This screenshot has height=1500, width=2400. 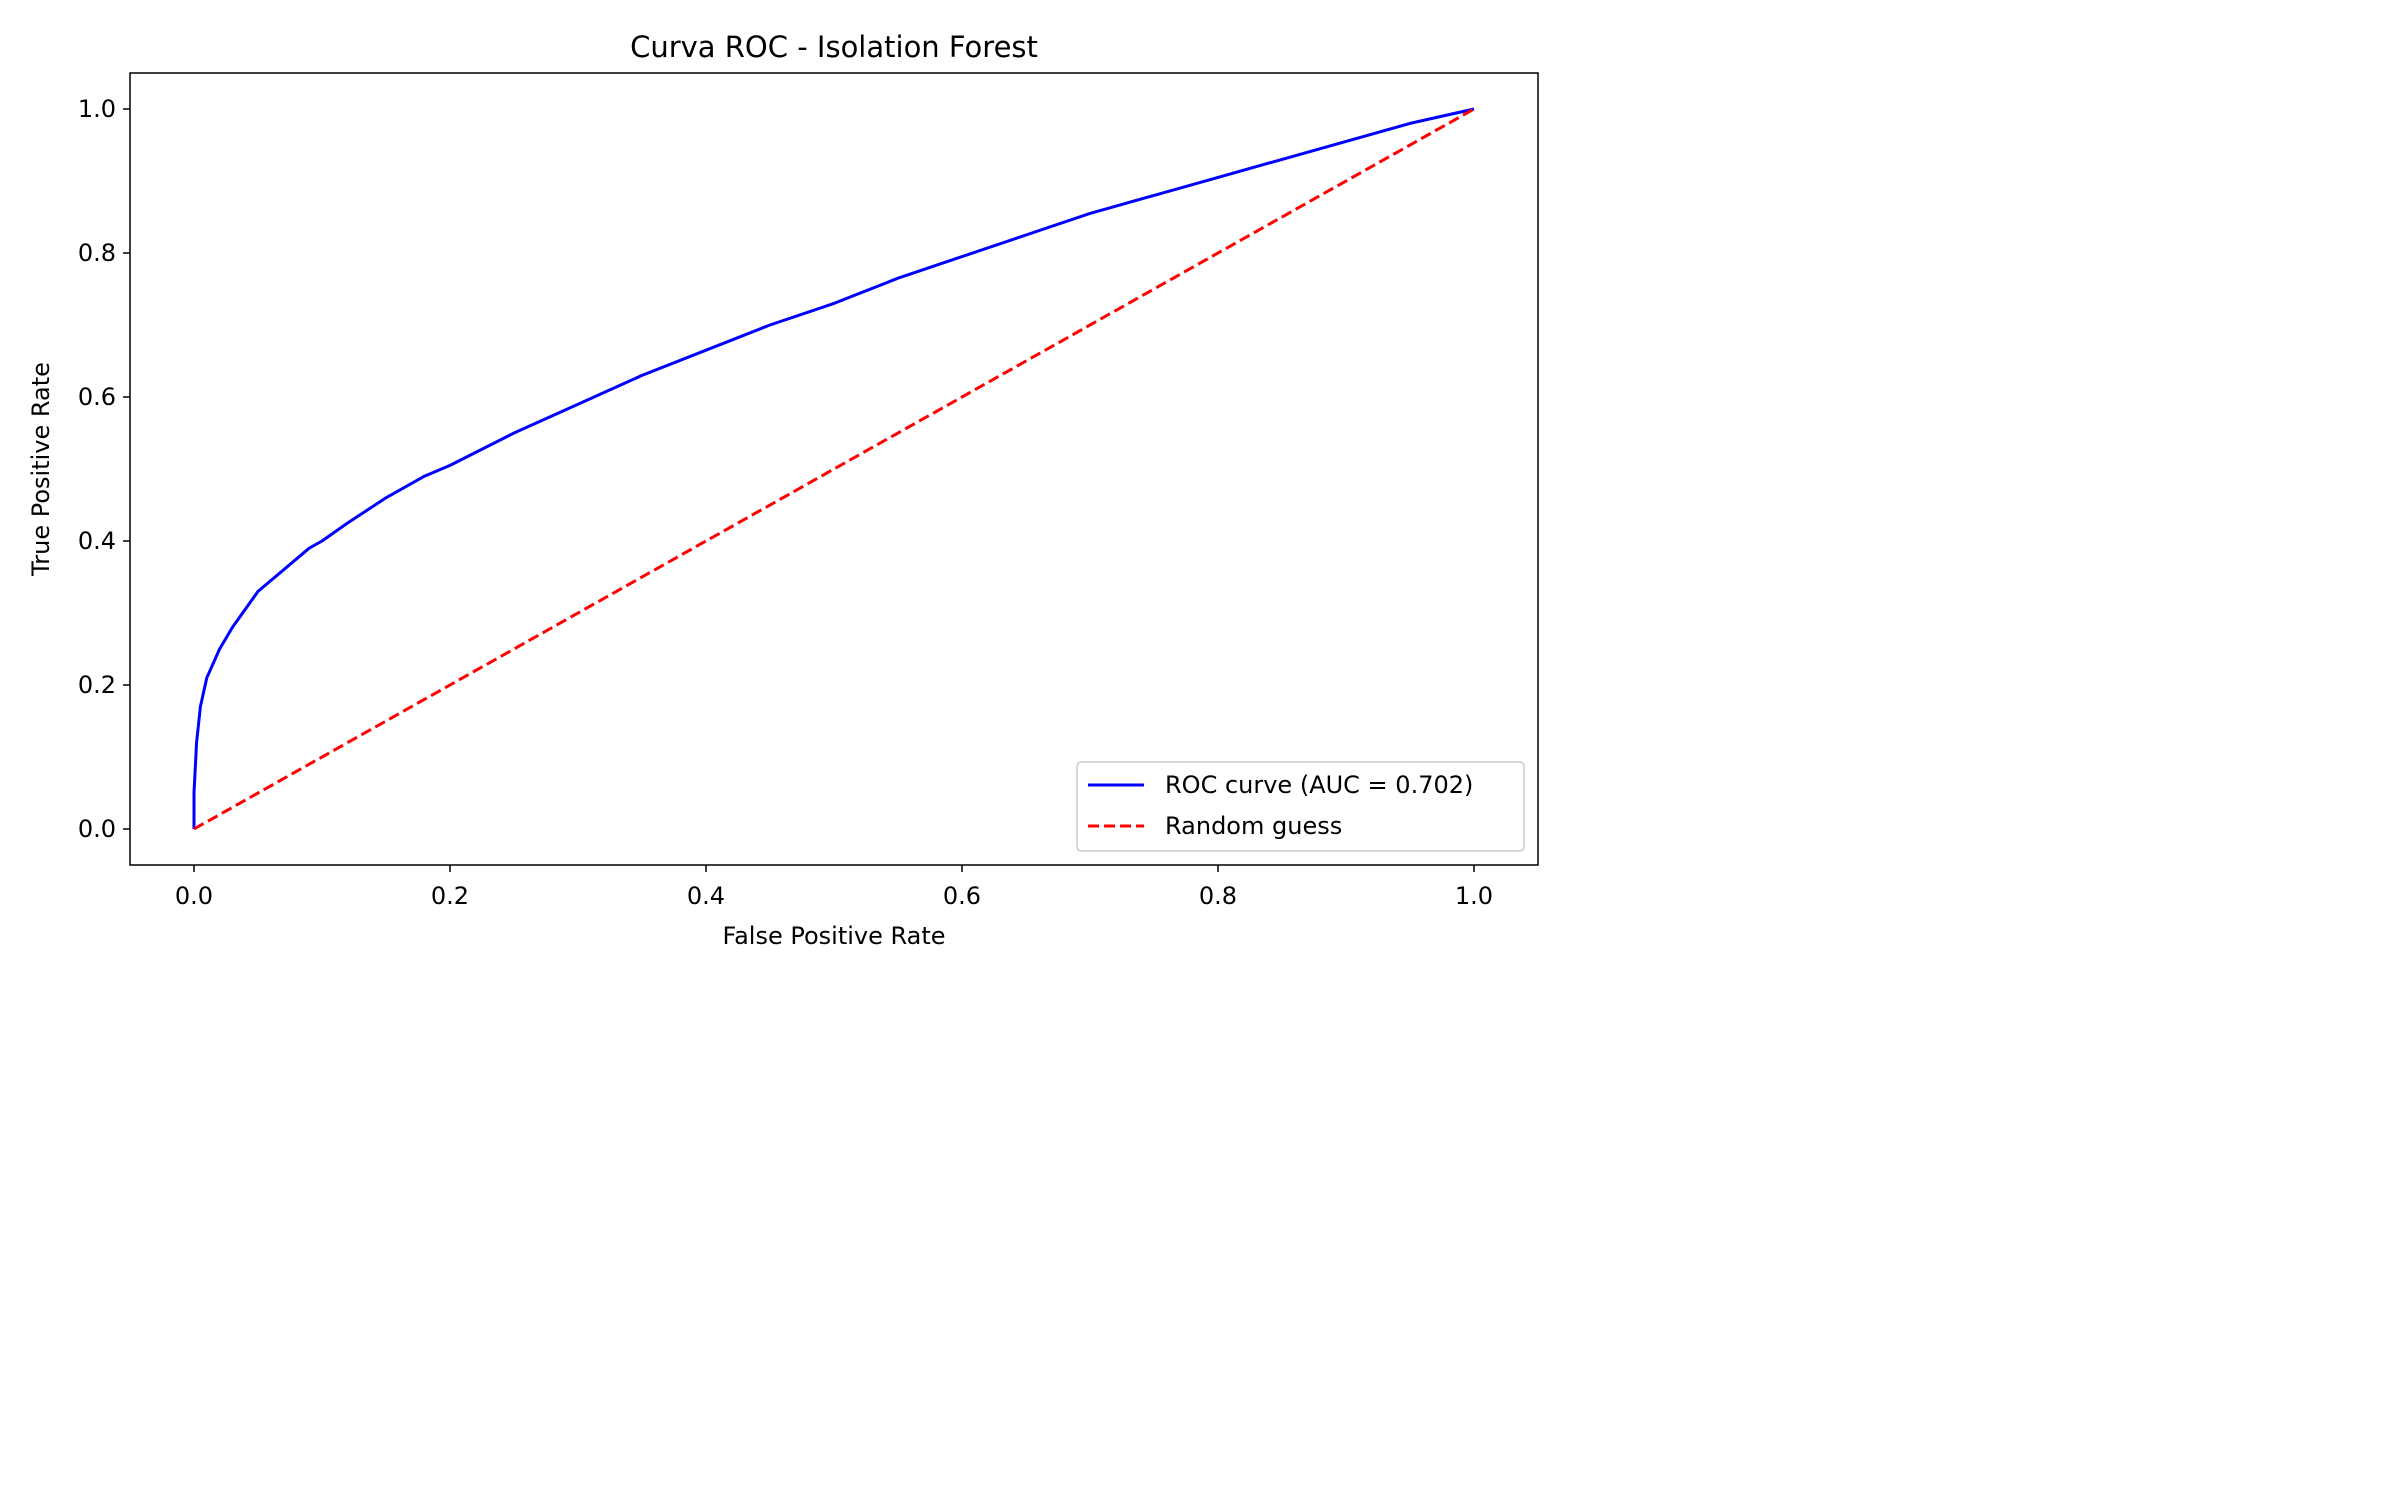 I want to click on chart-title: Curva ROC - Isolation Forest, so click(x=834, y=47).